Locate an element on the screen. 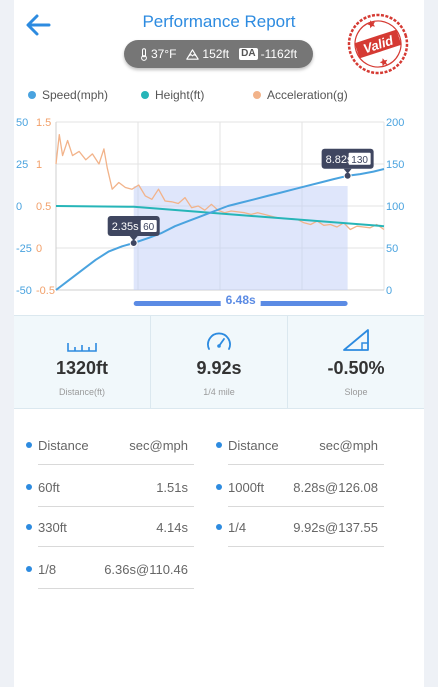 This screenshot has height=687, width=438. height-dot-icon is located at coordinates (145, 95).